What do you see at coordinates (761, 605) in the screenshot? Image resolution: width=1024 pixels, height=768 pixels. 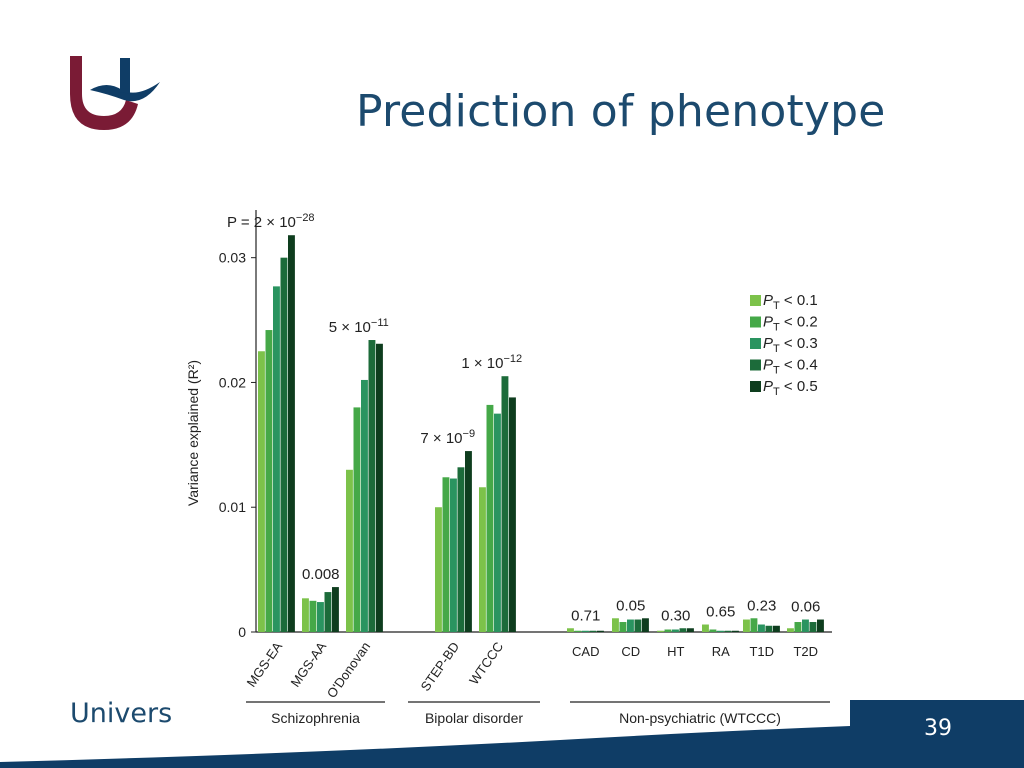 I see `bar-annotation: 0.23` at bounding box center [761, 605].